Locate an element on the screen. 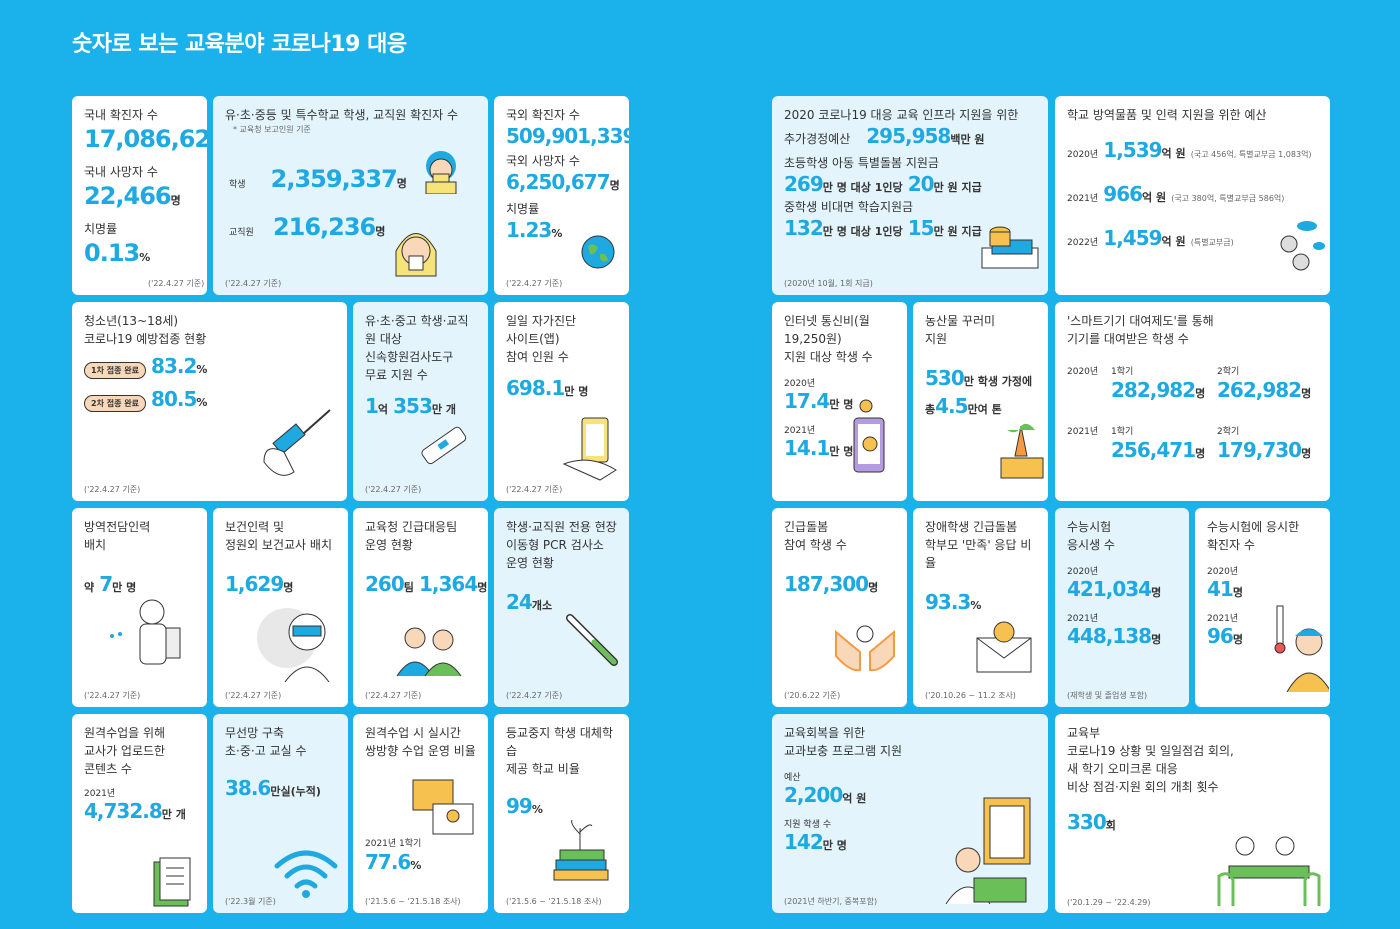 The height and width of the screenshot is (929, 1400). label: 정원외 보건교사 배치 is located at coordinates (278, 545).